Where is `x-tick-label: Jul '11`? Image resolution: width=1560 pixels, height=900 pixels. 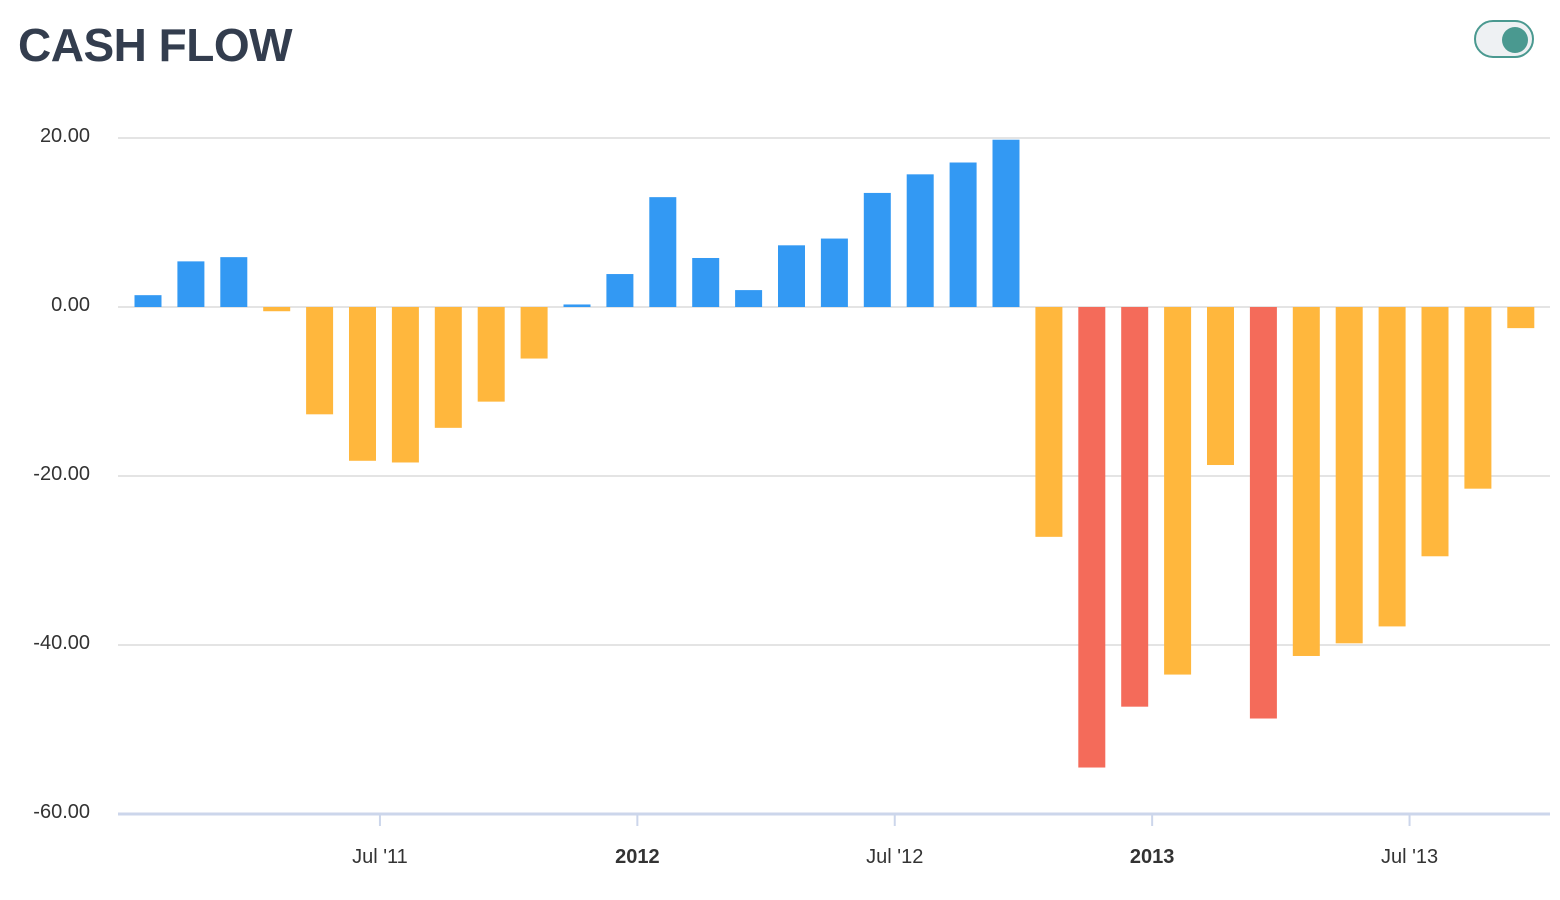
x-tick-label: Jul '11 is located at coordinates (380, 857).